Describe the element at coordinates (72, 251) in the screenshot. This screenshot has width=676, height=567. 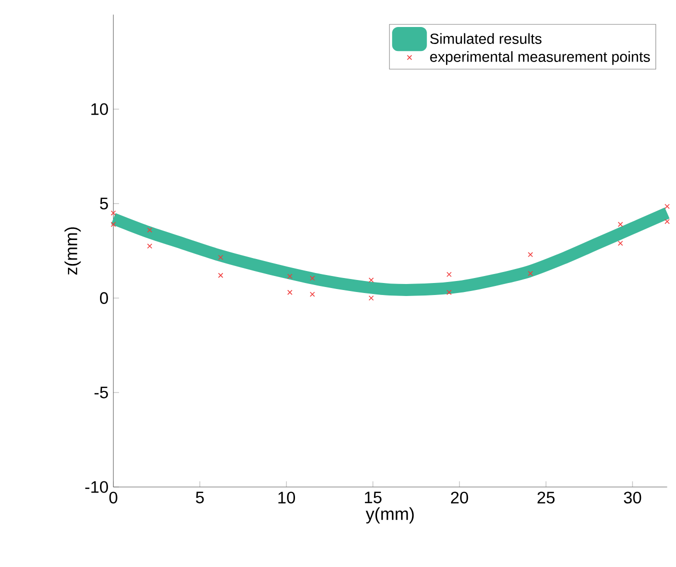
I see `y-axis-title: z(mm)` at that location.